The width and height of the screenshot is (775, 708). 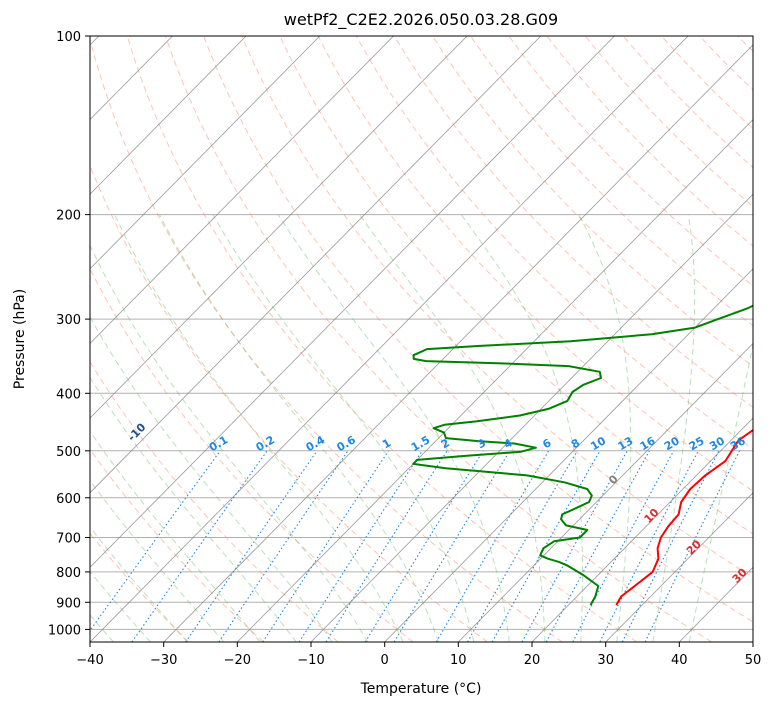 I want to click on y-tick-label: 300, so click(x=68, y=320).